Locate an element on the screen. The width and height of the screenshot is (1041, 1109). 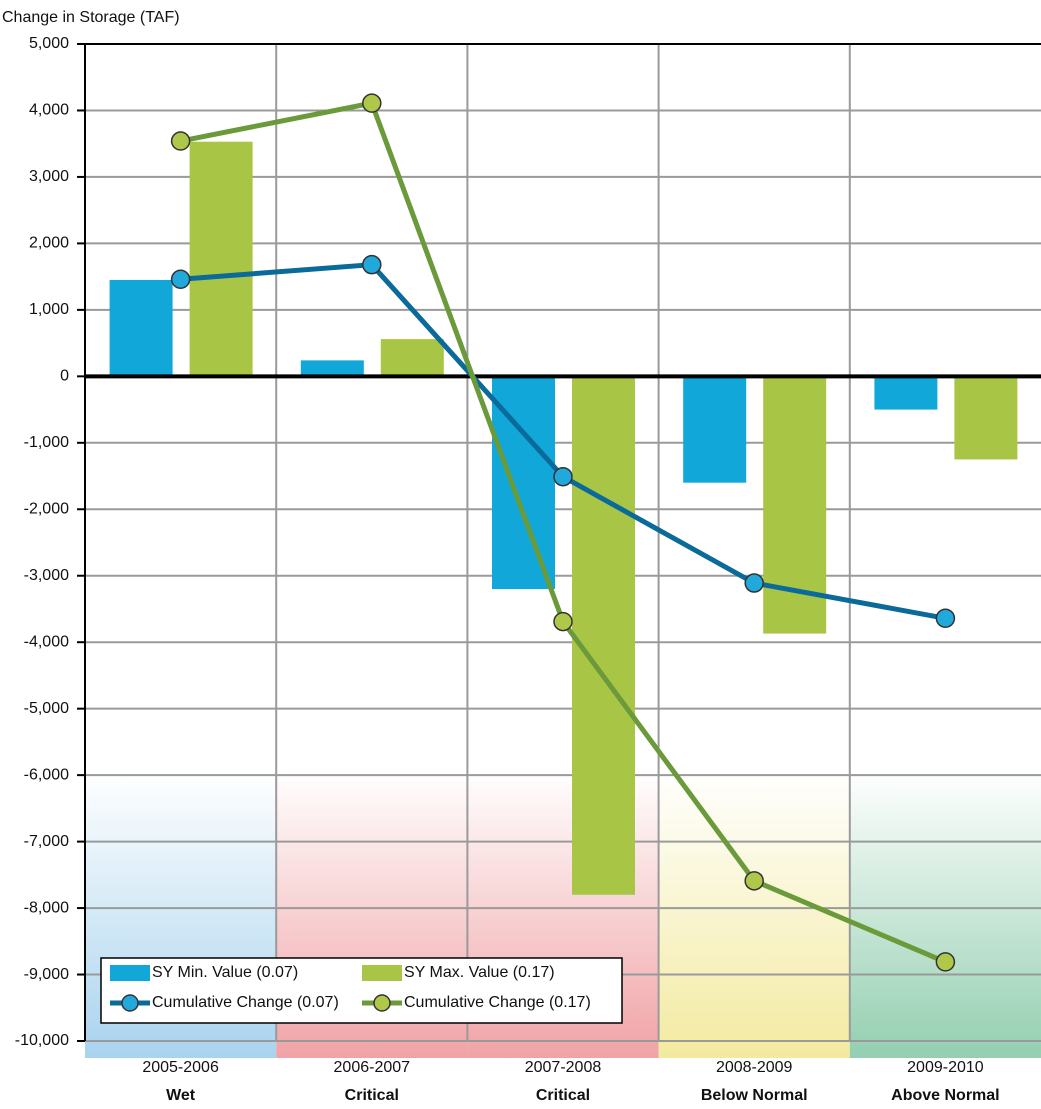
legend-box is located at coordinates (361, 990).